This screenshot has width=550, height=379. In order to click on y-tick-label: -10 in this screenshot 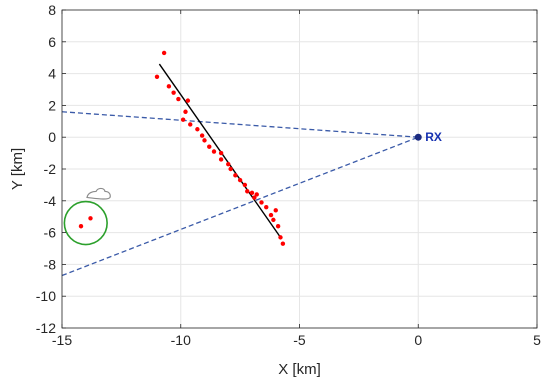, I will do `click(46, 296)`.